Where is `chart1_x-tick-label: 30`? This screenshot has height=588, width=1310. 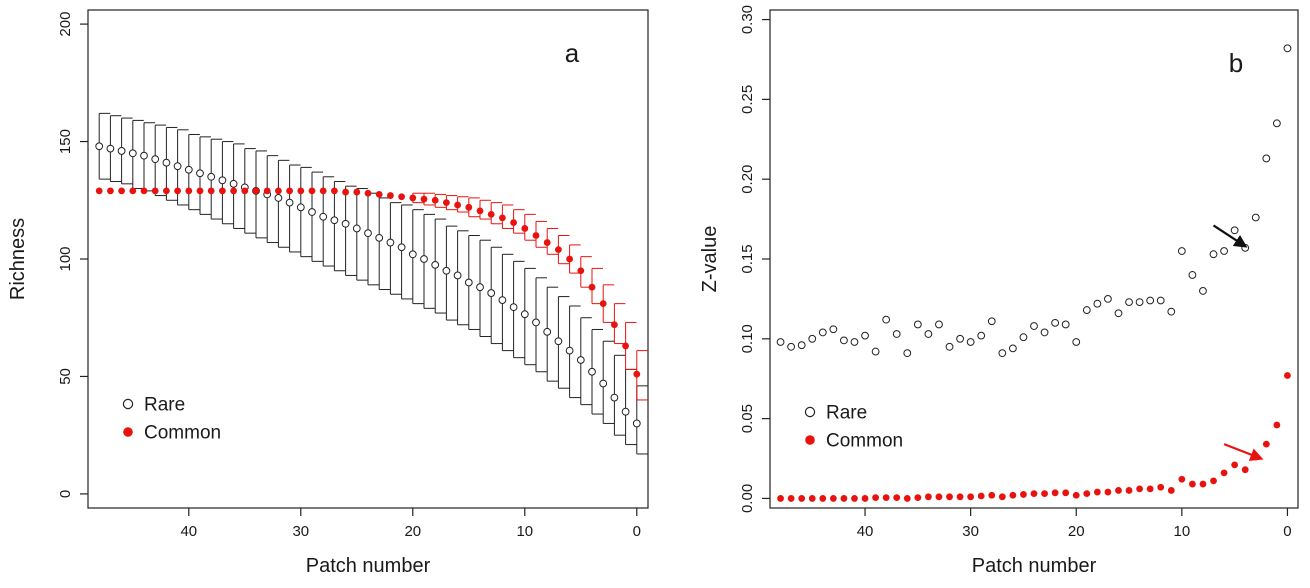
chart1_x-tick-label: 30 is located at coordinates (970, 531).